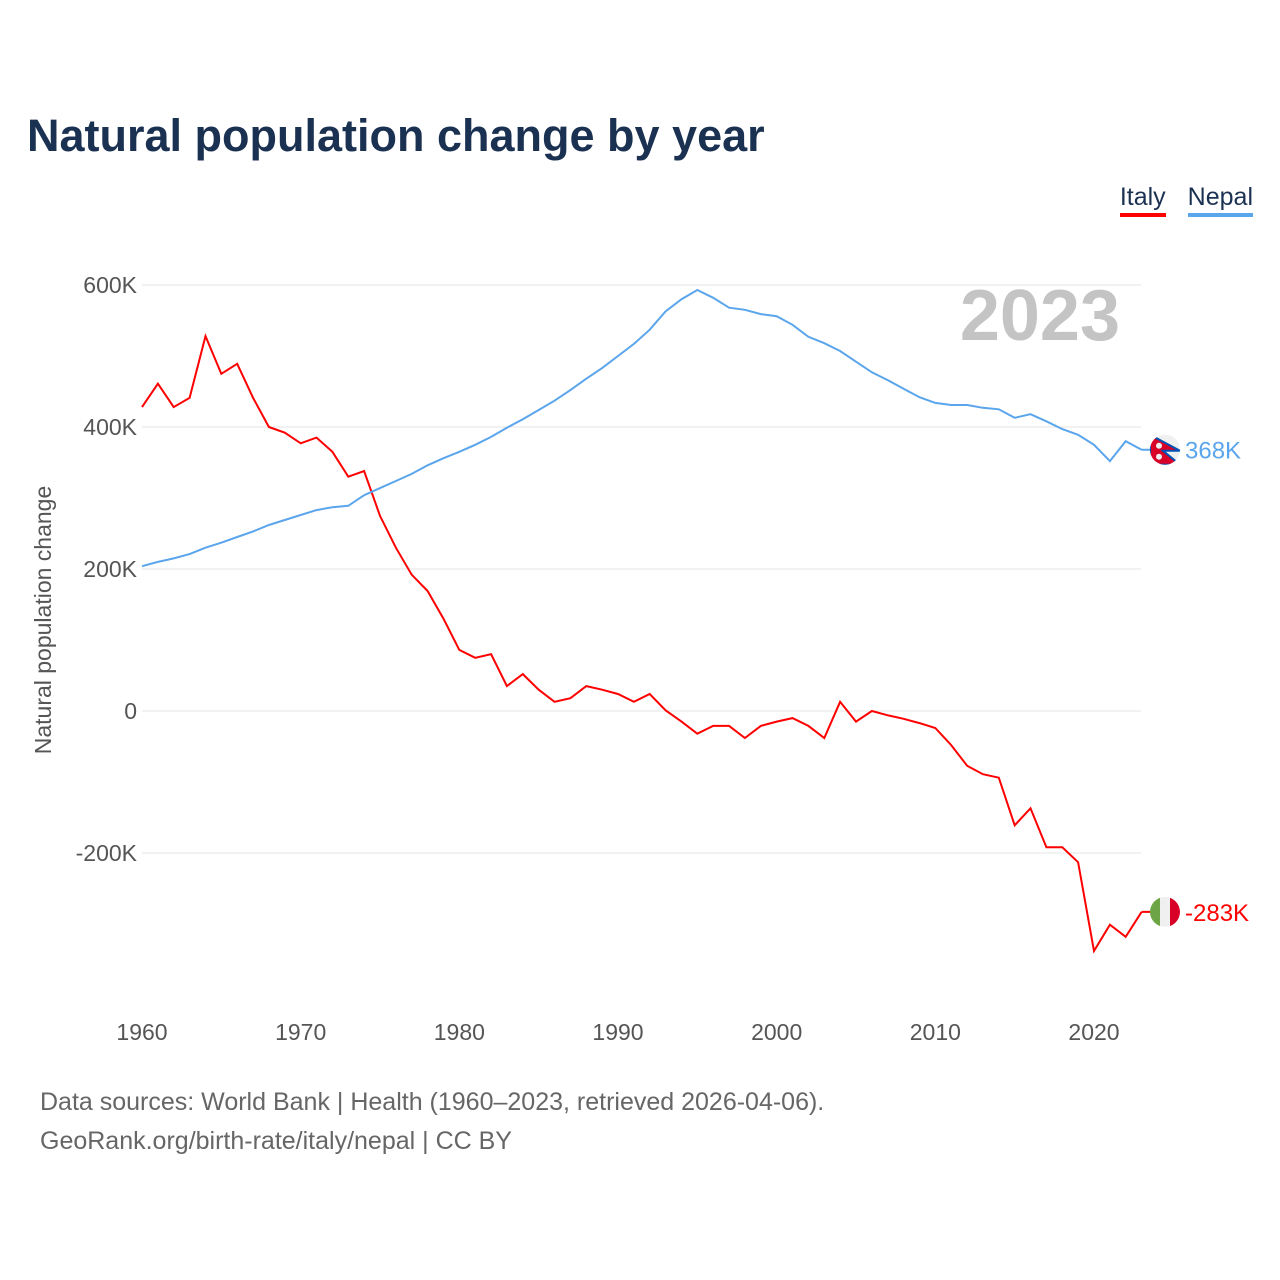  What do you see at coordinates (1165, 449) in the screenshot?
I see `nepal-flag-icon` at bounding box center [1165, 449].